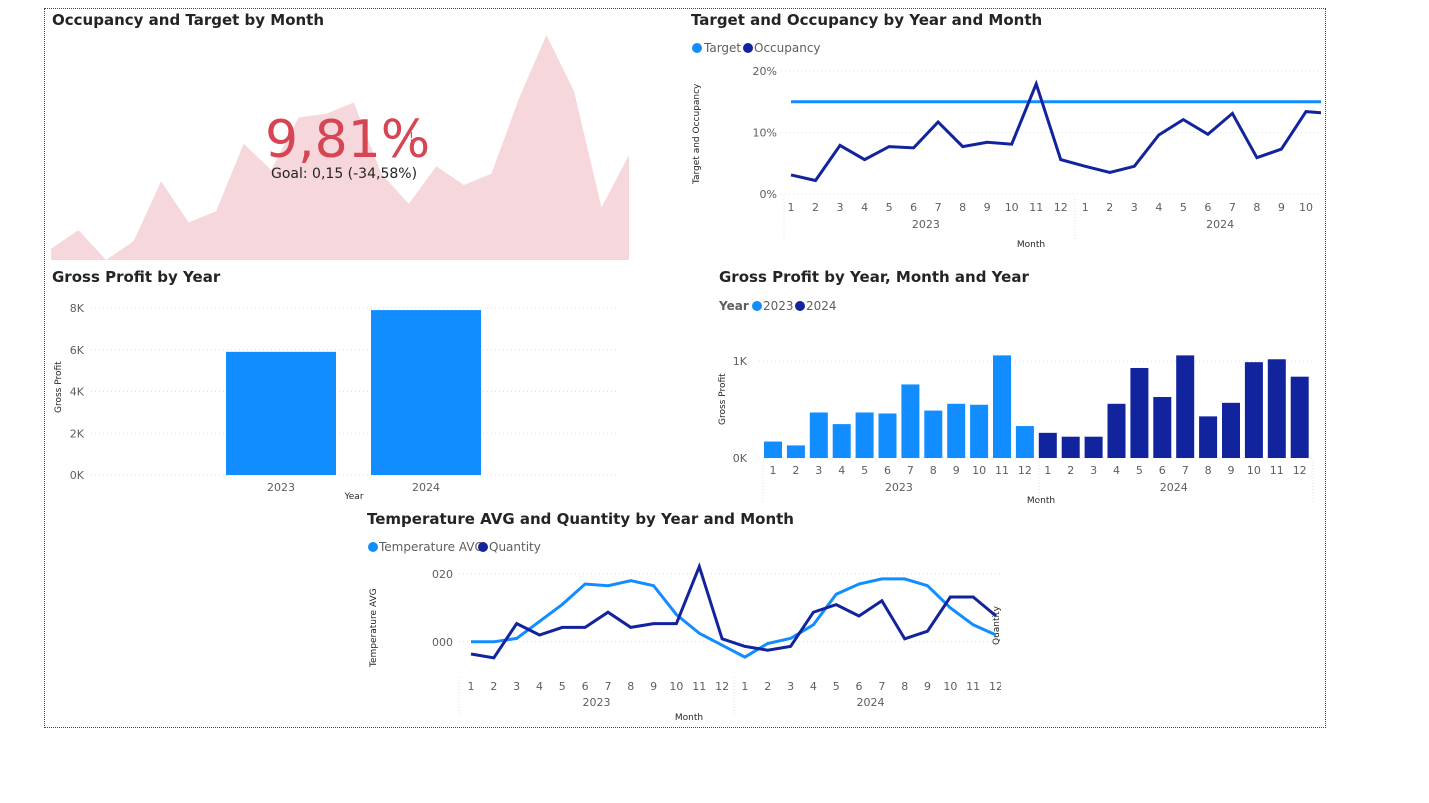  Describe the element at coordinates (426, 392) in the screenshot. I see `bar-2024` at that location.